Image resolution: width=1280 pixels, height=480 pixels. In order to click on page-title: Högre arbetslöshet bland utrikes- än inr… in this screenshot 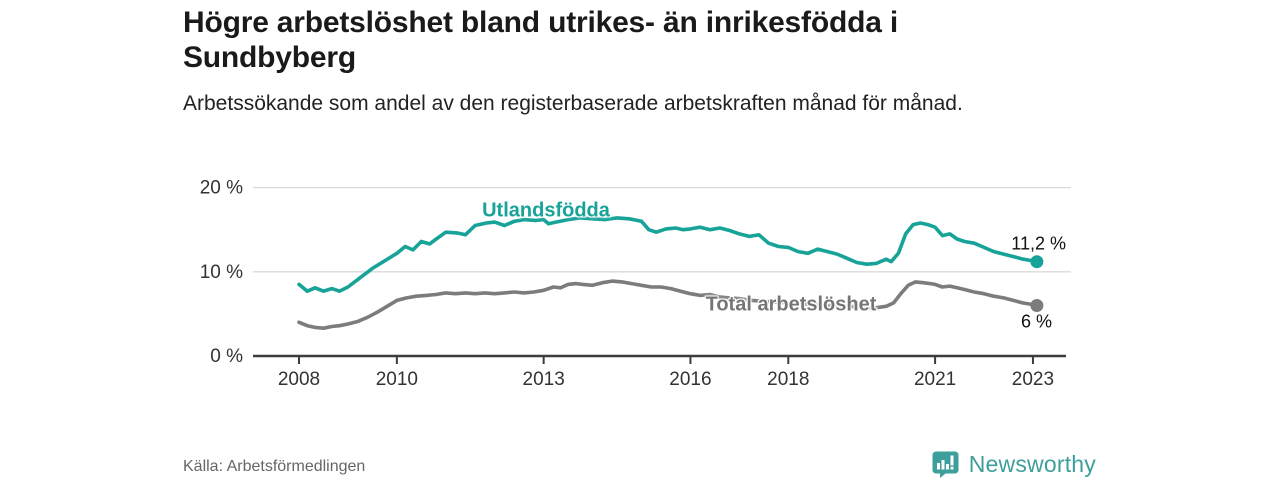, I will do `click(540, 40)`.